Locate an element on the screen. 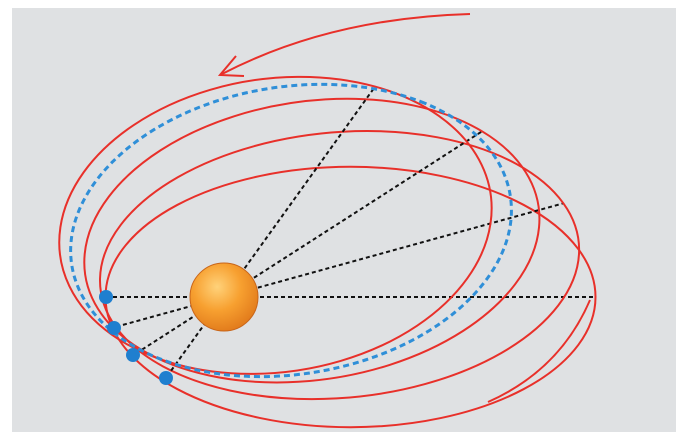 The height and width of the screenshot is (444, 688). orbit-tail is located at coordinates (539, 351).